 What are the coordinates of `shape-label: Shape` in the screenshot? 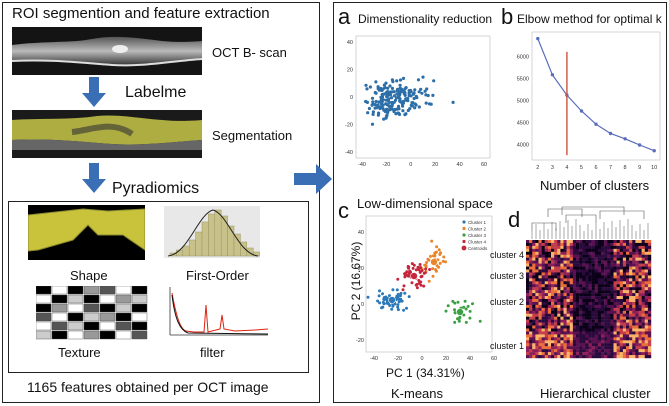 It's located at (89, 275).